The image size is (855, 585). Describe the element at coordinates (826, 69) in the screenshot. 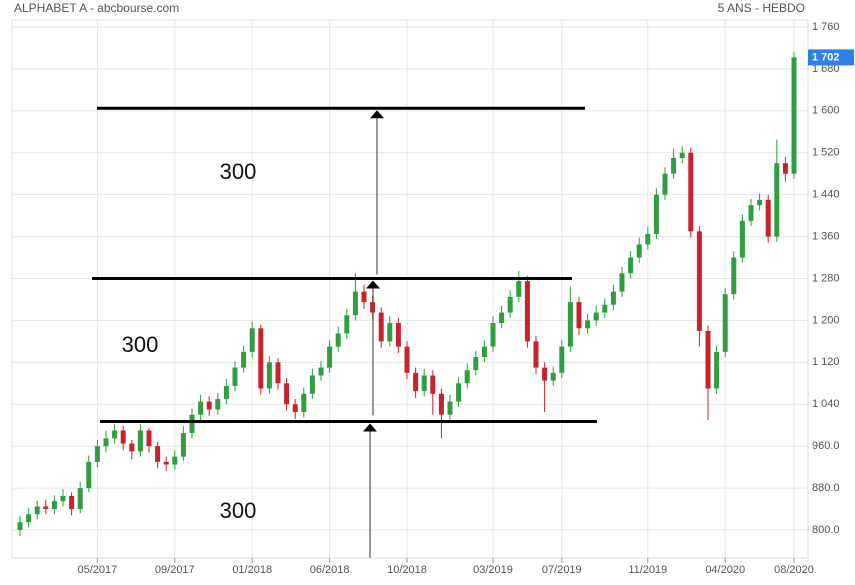

I see `y-tick-label: 1 680` at that location.